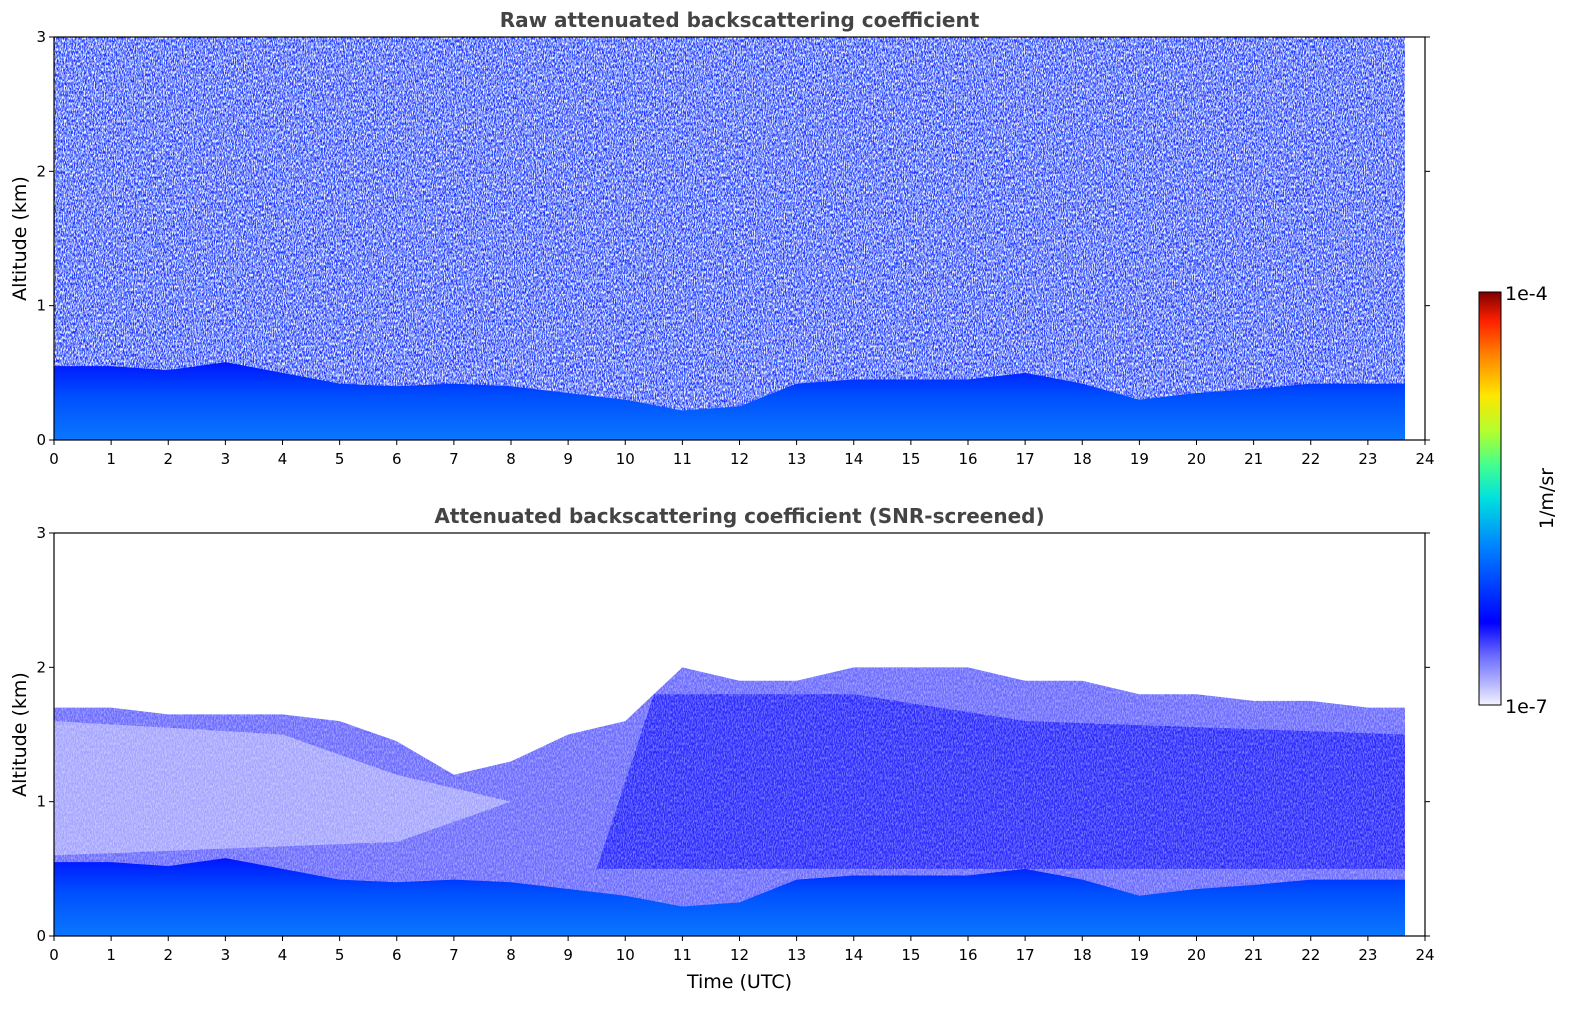  I want to click on colorbar-max-label: 1e-4, so click(1526, 294).